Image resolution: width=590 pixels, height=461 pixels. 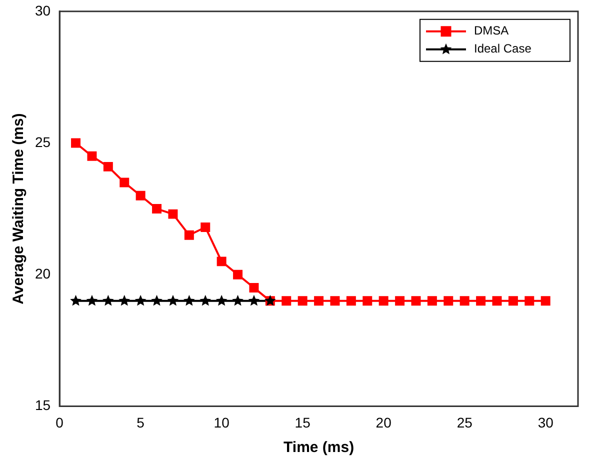 I want to click on x-tick-label: 20, so click(x=384, y=422).